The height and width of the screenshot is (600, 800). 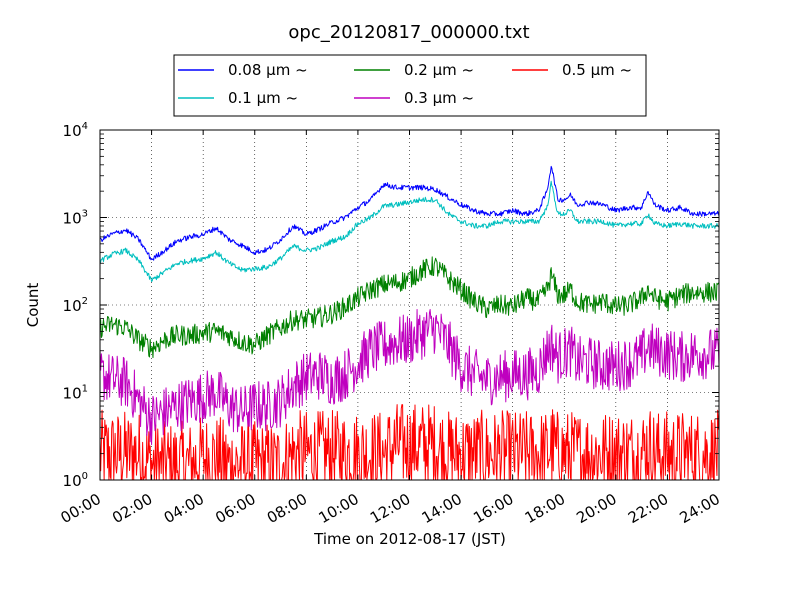 What do you see at coordinates (75, 305) in the screenshot?
I see `y-tick-label: 10²` at bounding box center [75, 305].